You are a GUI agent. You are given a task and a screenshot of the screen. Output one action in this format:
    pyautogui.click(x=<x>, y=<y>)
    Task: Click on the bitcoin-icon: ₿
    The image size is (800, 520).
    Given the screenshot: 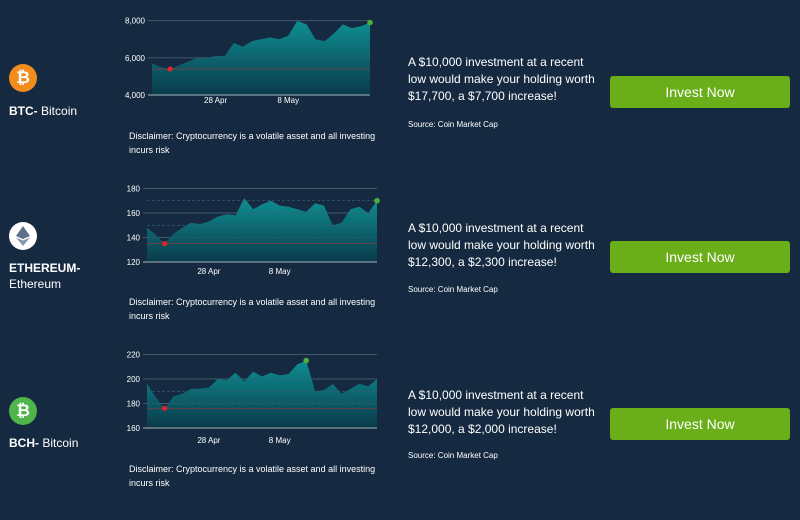 What is the action you would take?
    pyautogui.click(x=23, y=78)
    